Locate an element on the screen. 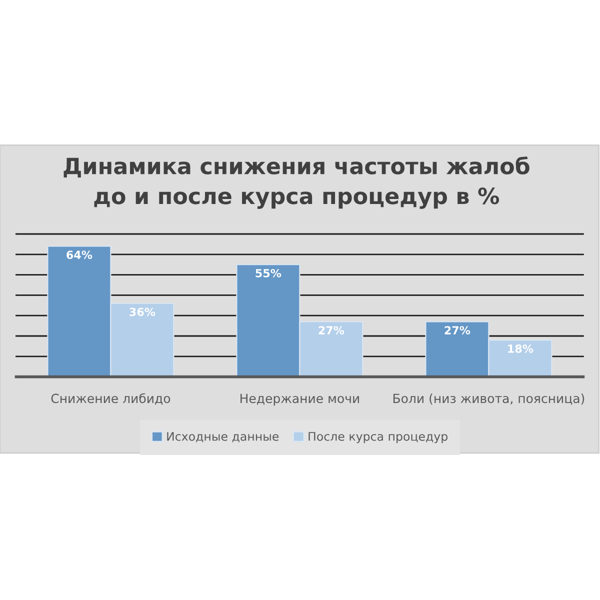 The image size is (600, 600). x-tick-label: Недержание мочи is located at coordinates (299, 400).